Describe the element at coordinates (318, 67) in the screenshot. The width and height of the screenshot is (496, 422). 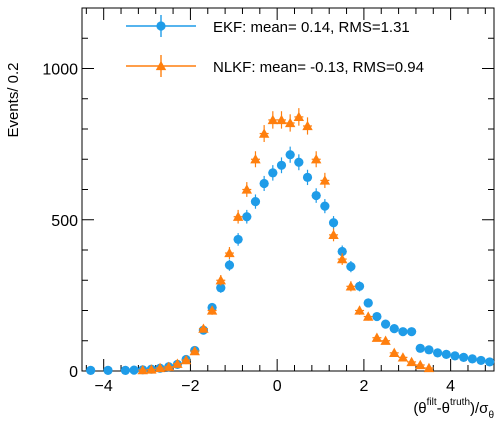
I see `legend-label: NLKF: mean= -0.13, RMS=0.94` at that location.